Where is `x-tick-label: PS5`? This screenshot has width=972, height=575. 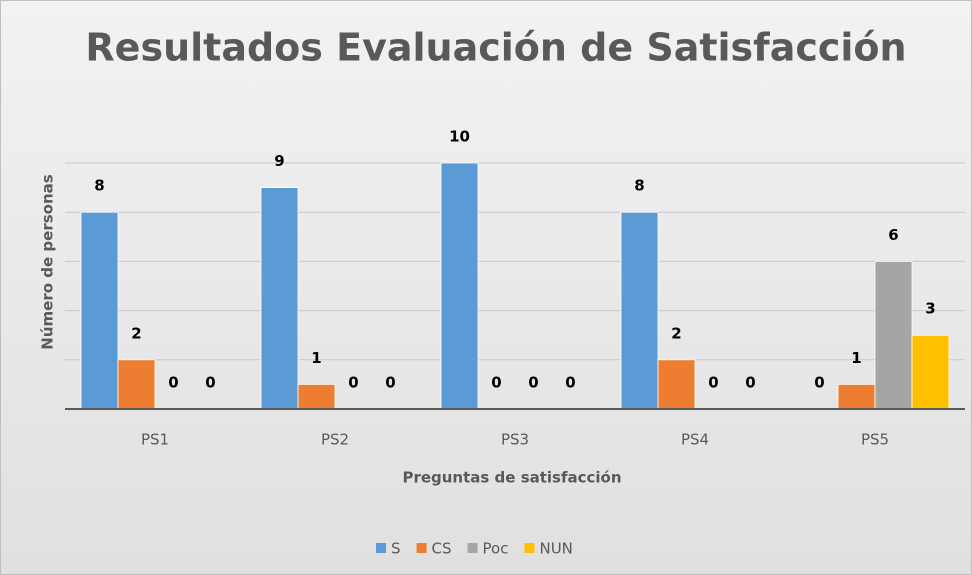 x-tick-label: PS5 is located at coordinates (875, 440).